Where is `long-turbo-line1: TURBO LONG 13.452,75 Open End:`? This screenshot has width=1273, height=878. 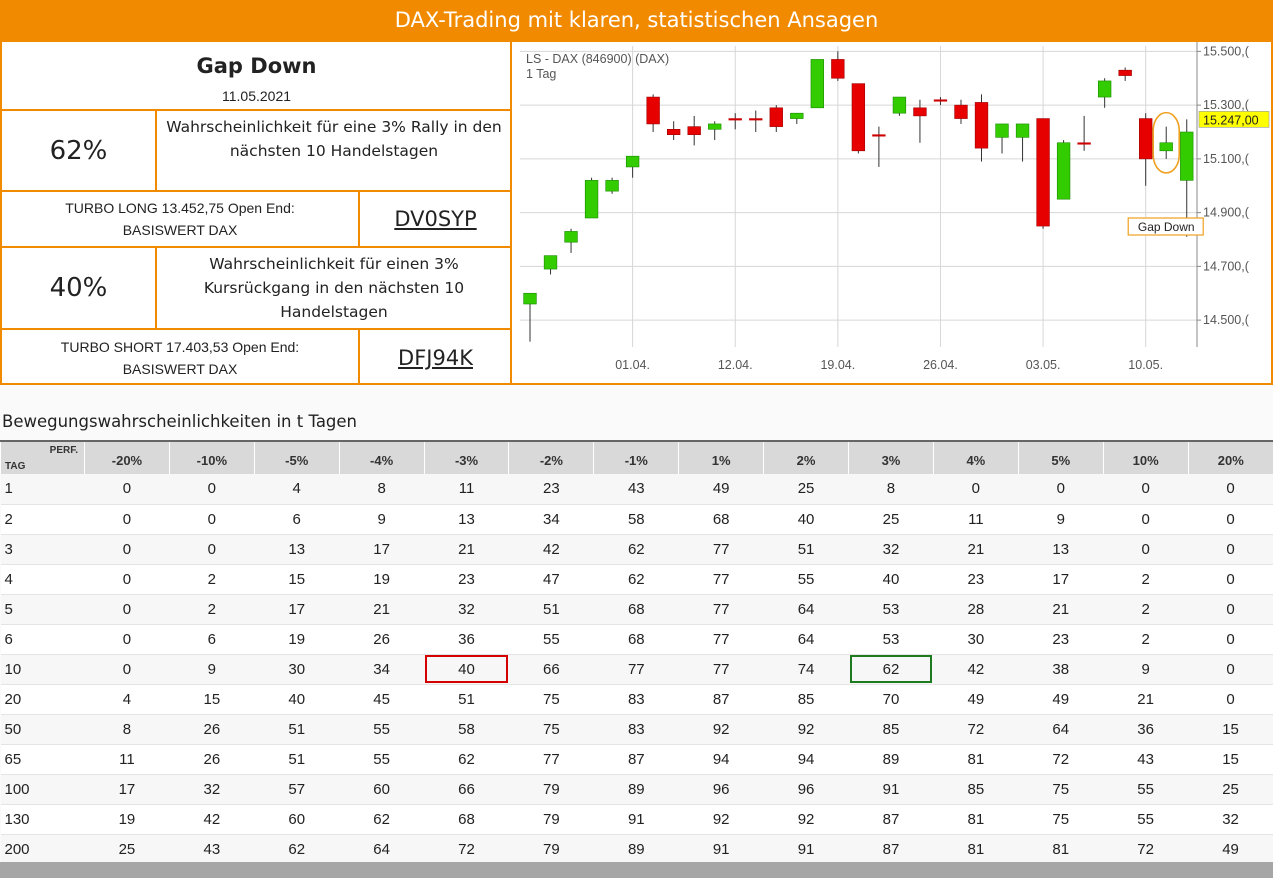 long-turbo-line1: TURBO LONG 13.452,75 Open End: is located at coordinates (180, 208).